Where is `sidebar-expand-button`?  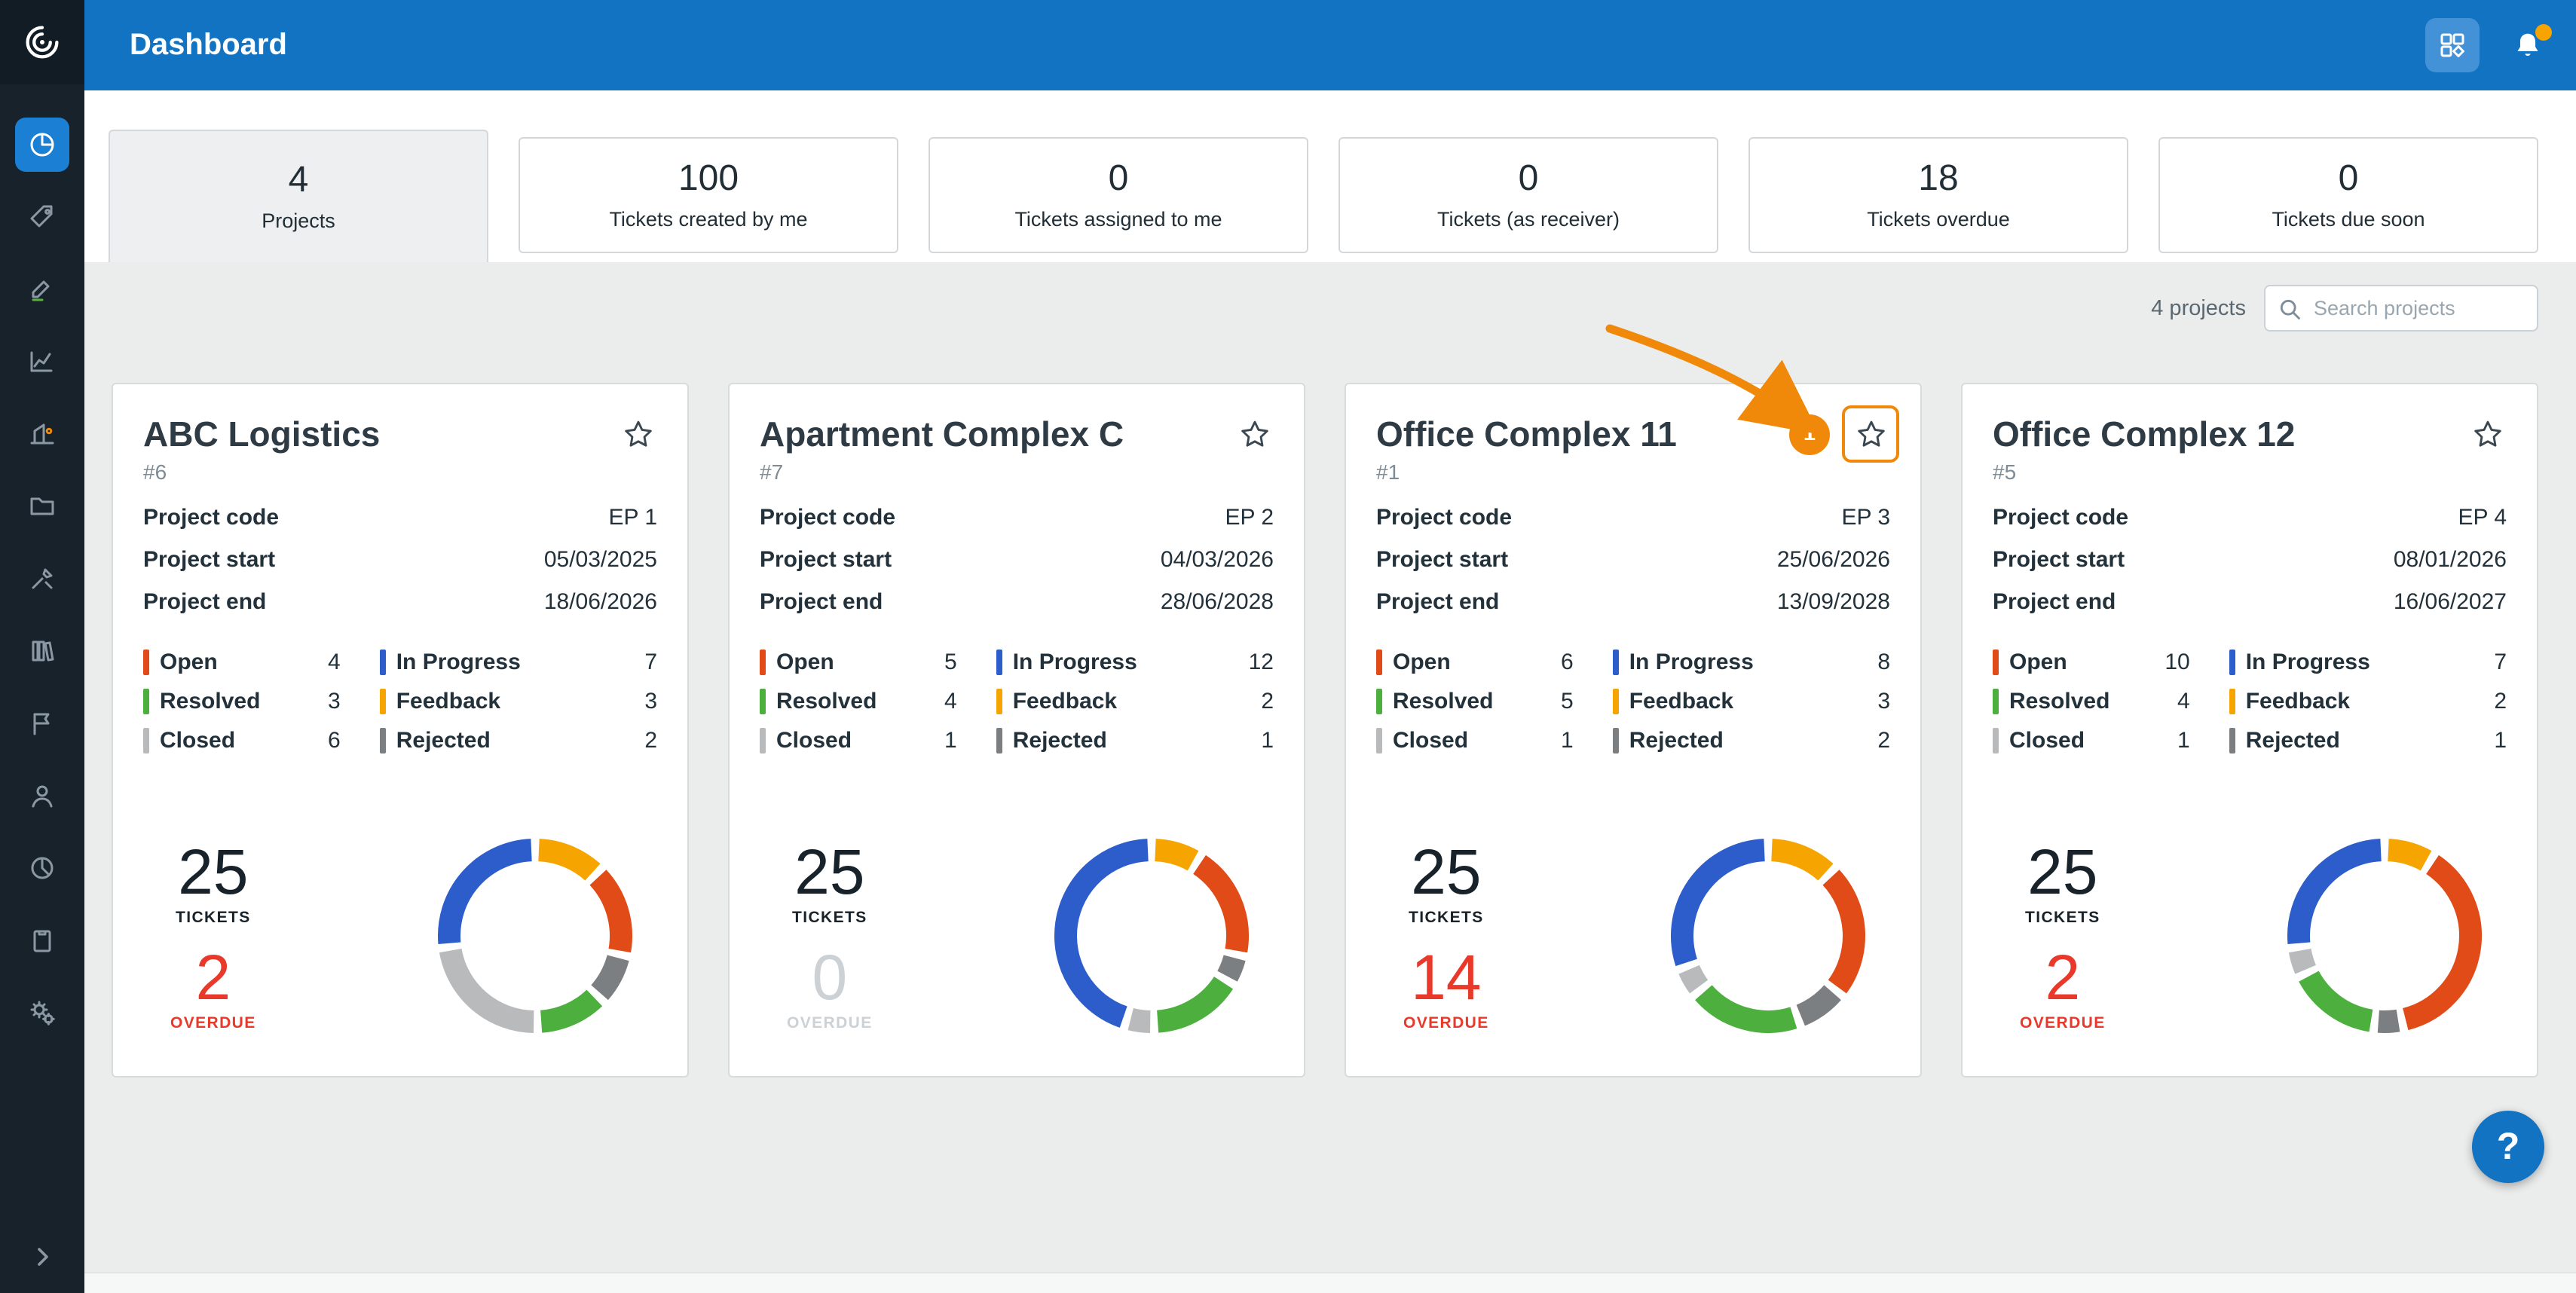
sidebar-expand-button is located at coordinates (42, 1257).